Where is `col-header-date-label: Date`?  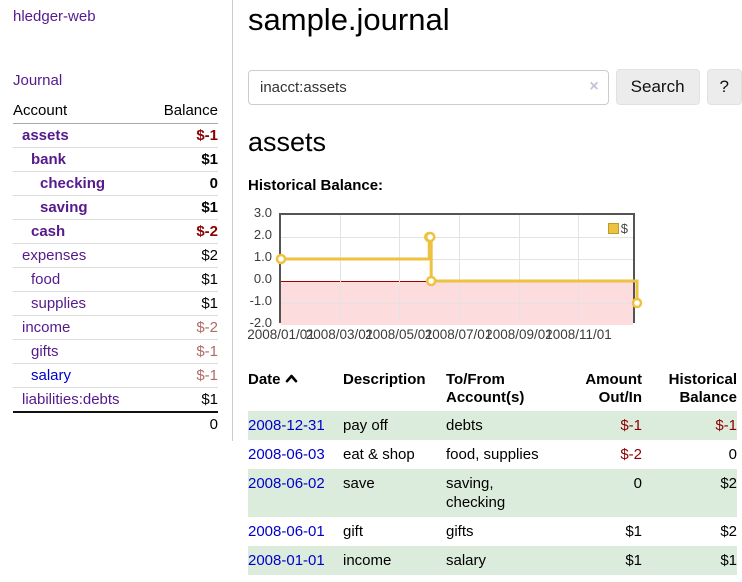 col-header-date-label: Date is located at coordinates (264, 379).